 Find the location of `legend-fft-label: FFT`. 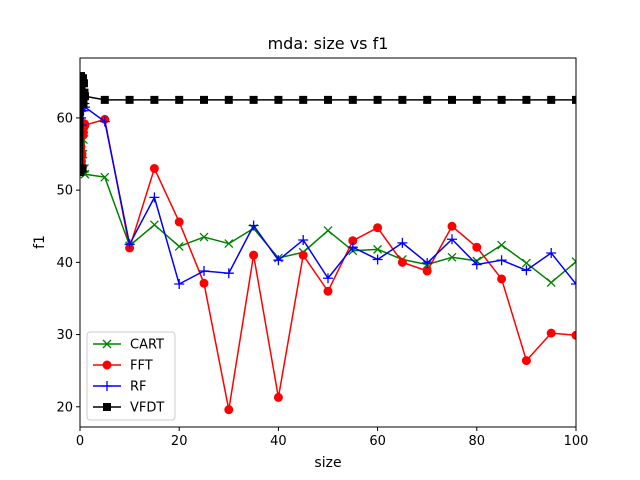

legend-fft-label: FFT is located at coordinates (141, 366).